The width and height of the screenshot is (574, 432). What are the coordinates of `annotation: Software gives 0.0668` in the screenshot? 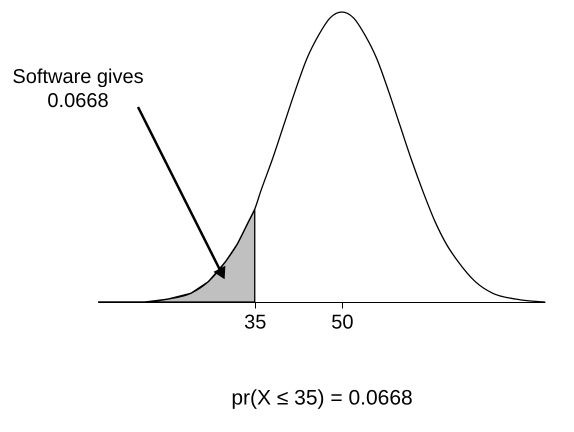 It's located at (78, 89).